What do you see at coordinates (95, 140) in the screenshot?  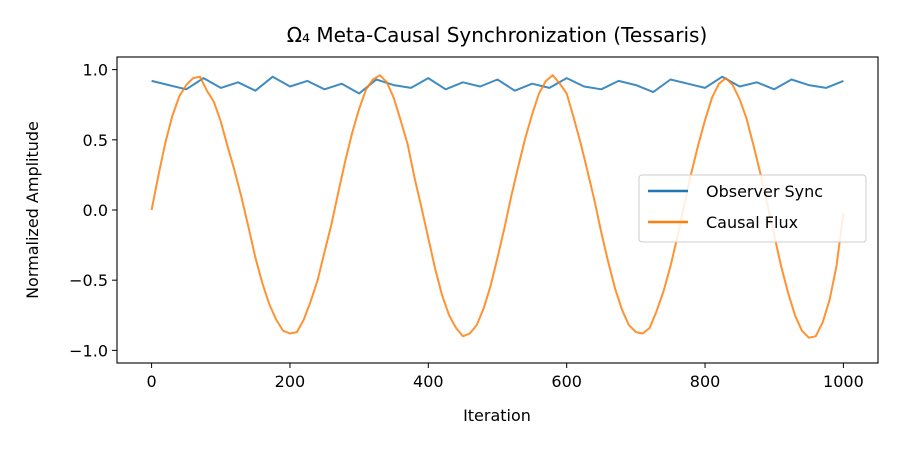 I see `y-tick-label: 0.5` at bounding box center [95, 140].